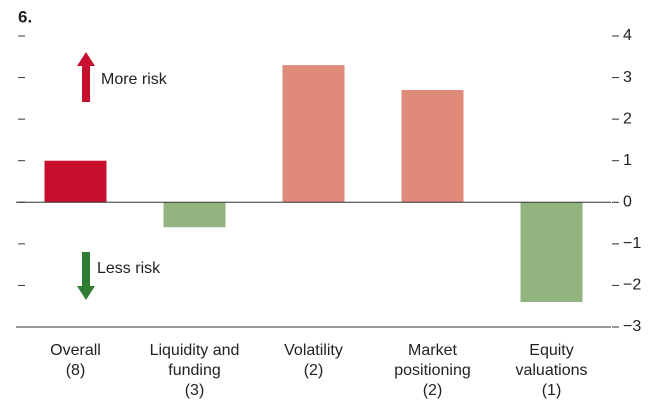 The width and height of the screenshot is (661, 407). What do you see at coordinates (432, 350) in the screenshot?
I see `x-tick-label: Market` at bounding box center [432, 350].